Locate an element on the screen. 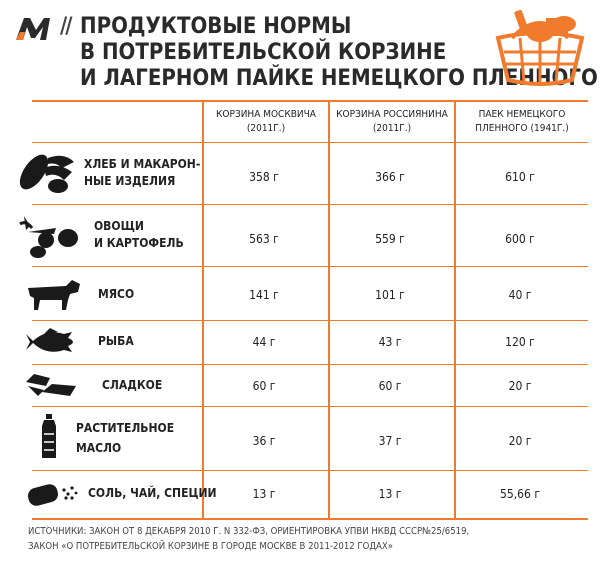 This screenshot has width=600, height=564. cell-russia-bread: 366 г is located at coordinates (390, 177).